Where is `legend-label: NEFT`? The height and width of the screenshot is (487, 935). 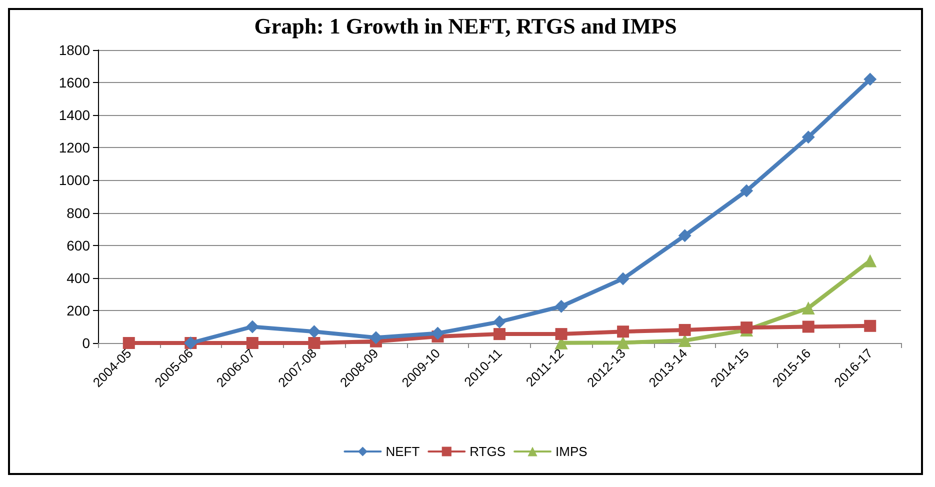 legend-label: NEFT is located at coordinates (403, 451).